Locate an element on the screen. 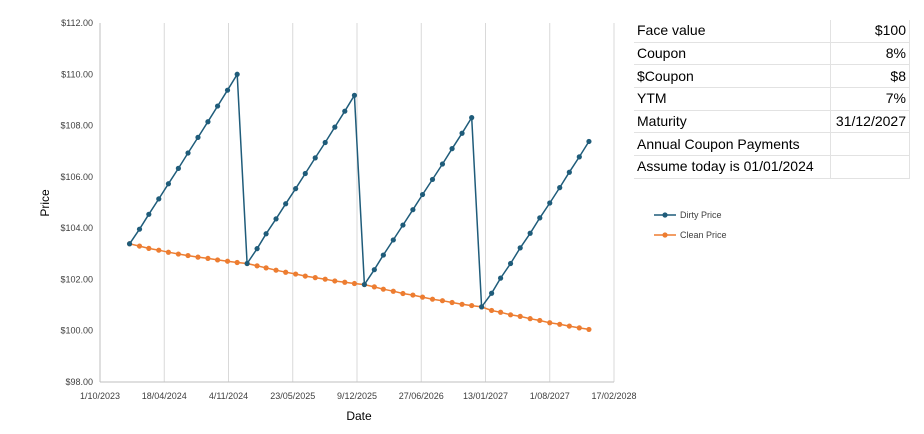 The width and height of the screenshot is (924, 434). info-value: $100 is located at coordinates (870, 31).